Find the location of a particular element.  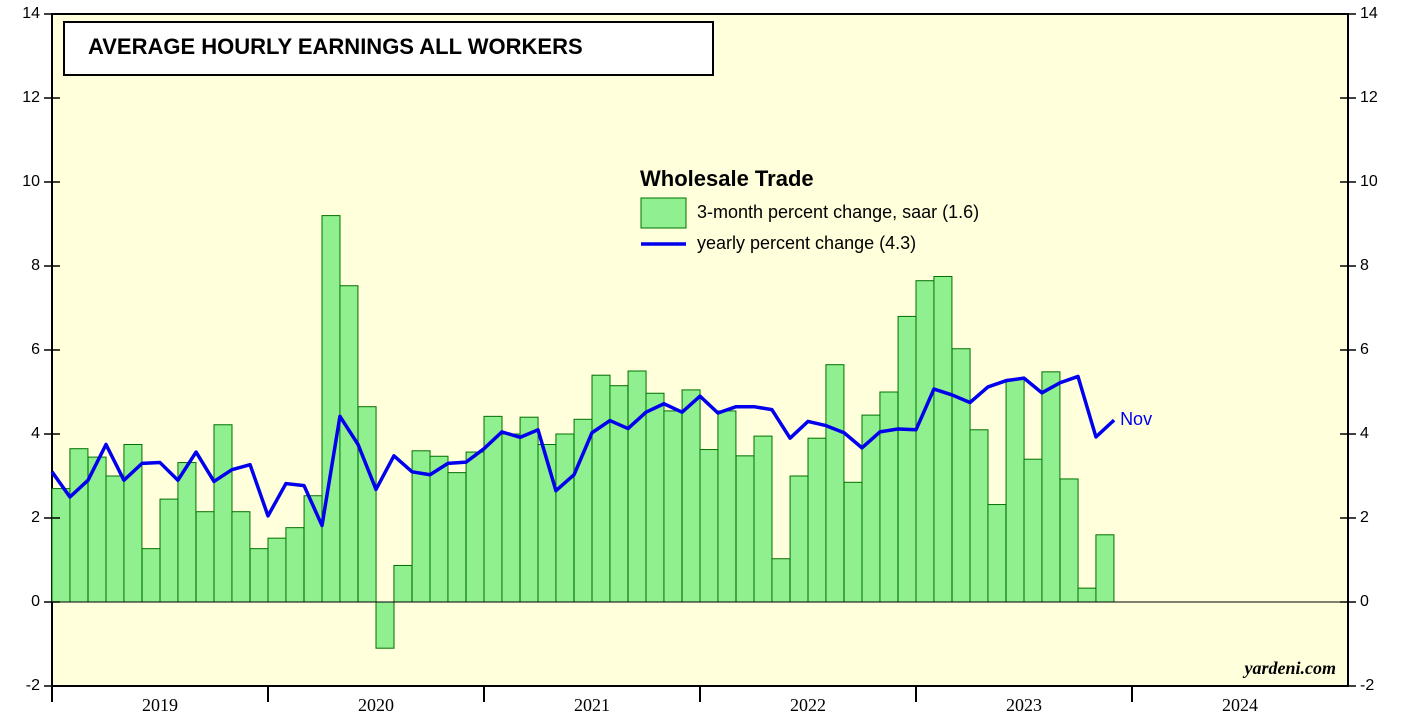

x-tick-label: 2024 is located at coordinates (1240, 705).